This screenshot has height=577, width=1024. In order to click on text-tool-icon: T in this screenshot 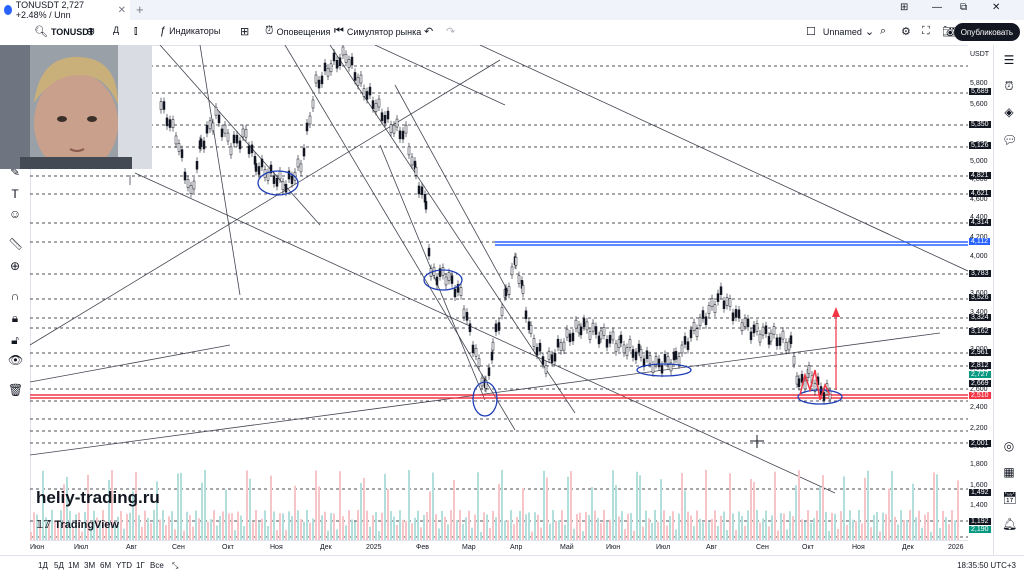, I will do `click(15, 194)`.